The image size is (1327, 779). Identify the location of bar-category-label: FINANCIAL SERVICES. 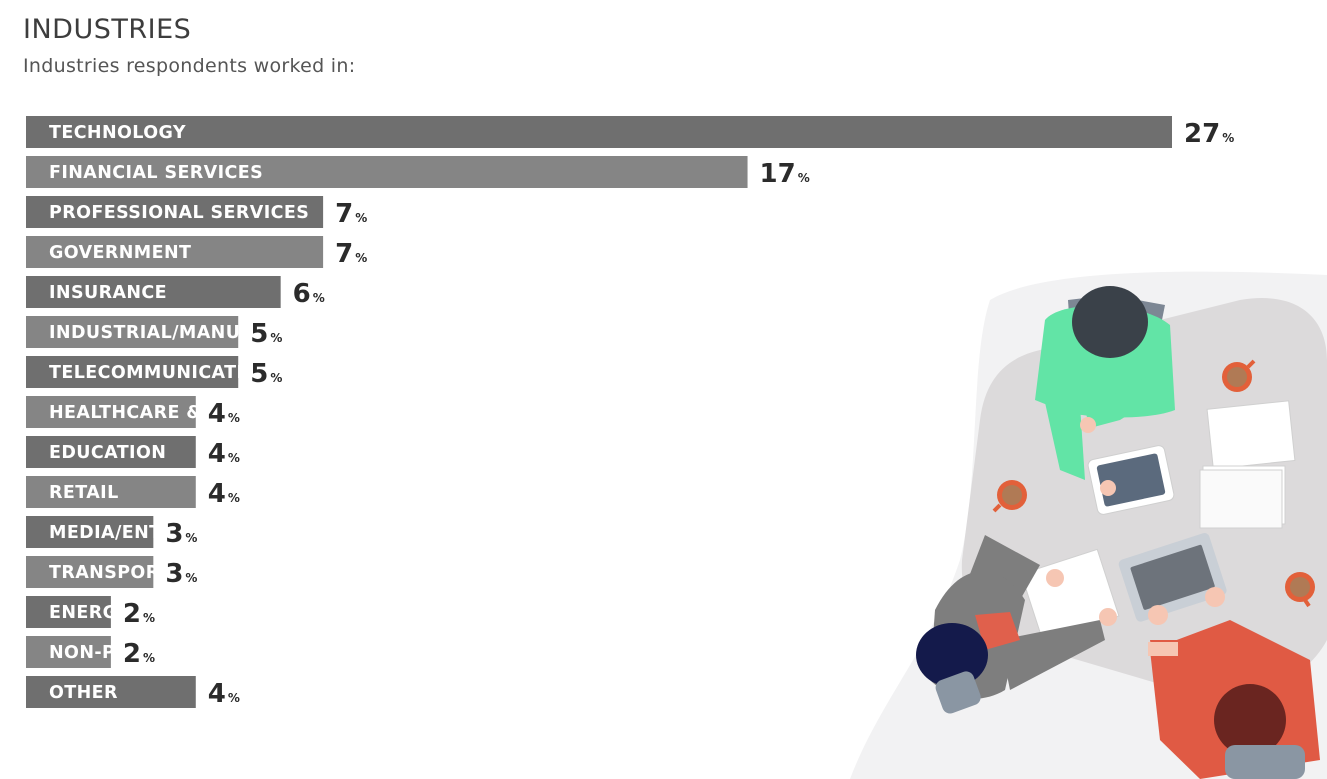
(156, 173).